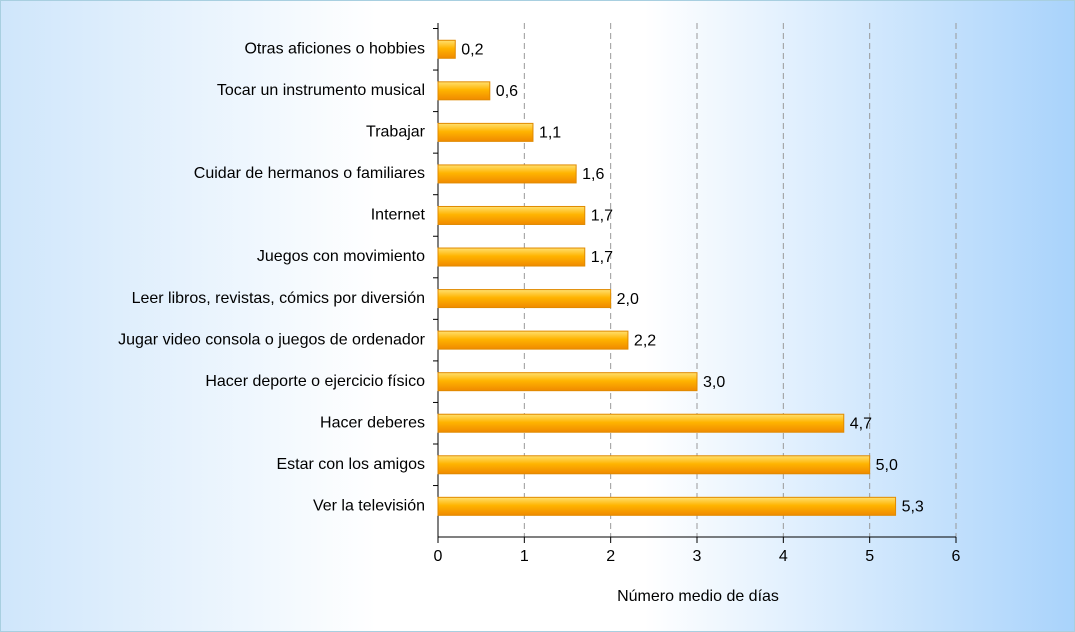 The width and height of the screenshot is (1075, 632). Describe the element at coordinates (398, 215) in the screenshot. I see `y-tick-label: Internet` at that location.